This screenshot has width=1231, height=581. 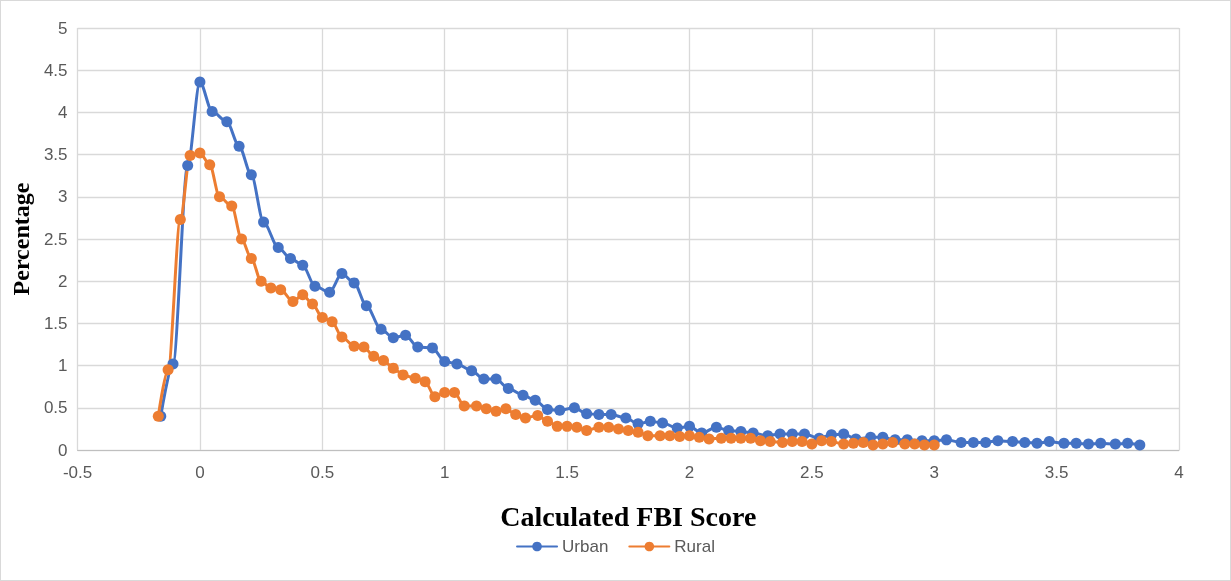 What do you see at coordinates (55, 70) in the screenshot?
I see `y-tick-label: 4.5` at bounding box center [55, 70].